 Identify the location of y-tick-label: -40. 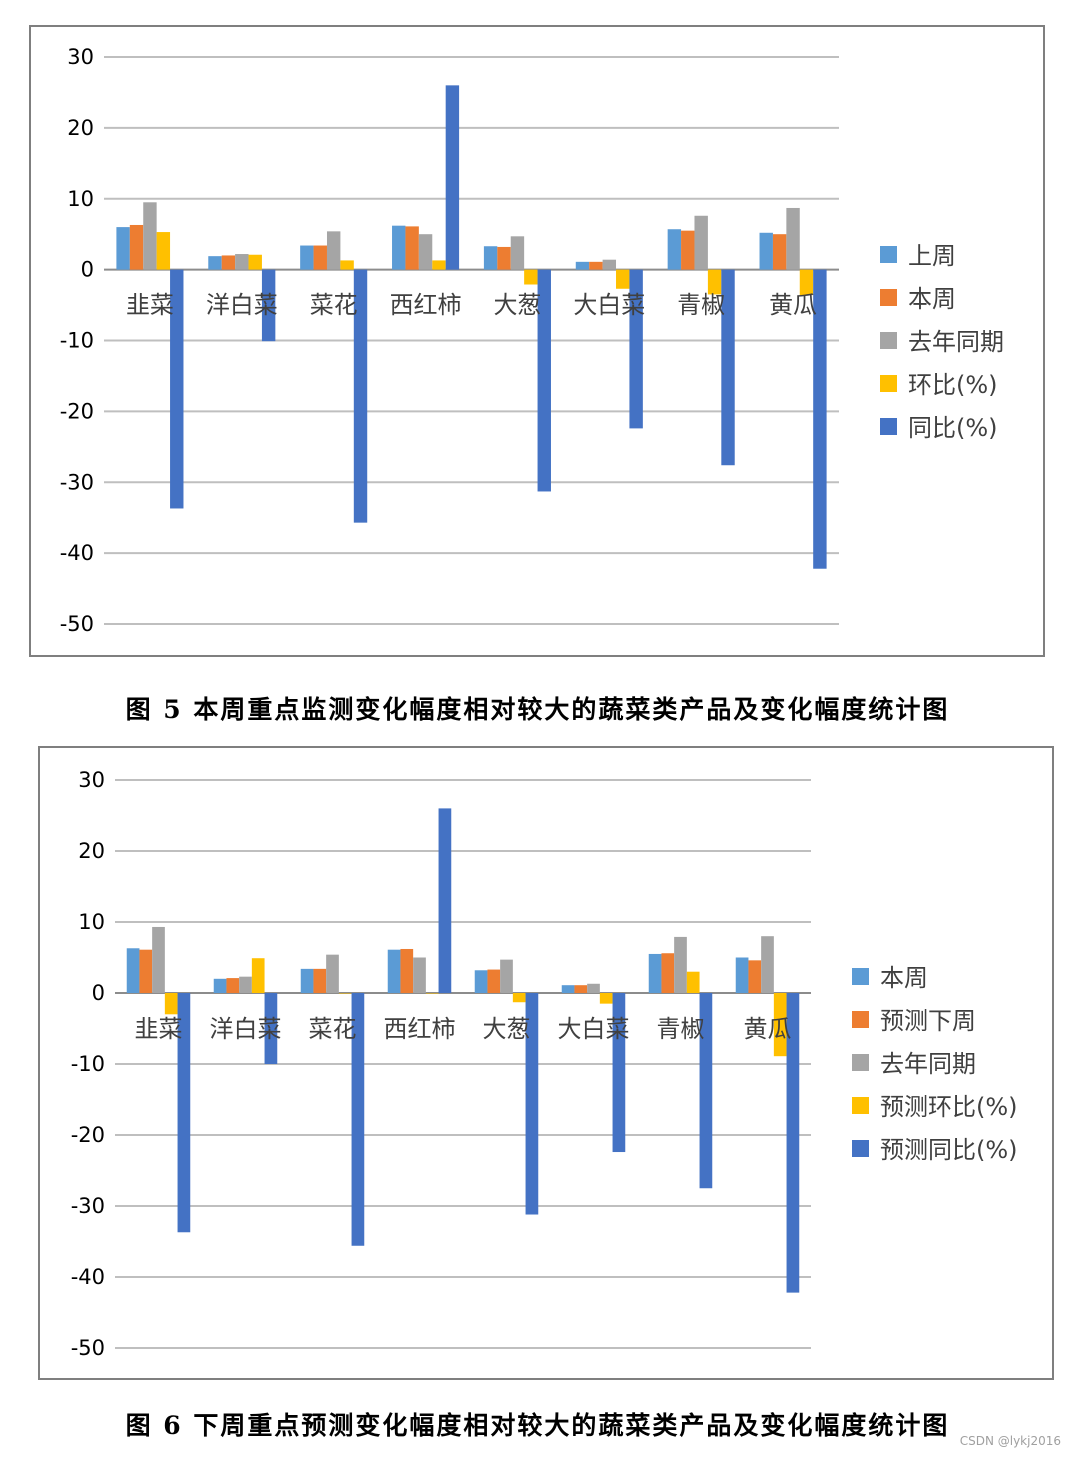
(77, 553).